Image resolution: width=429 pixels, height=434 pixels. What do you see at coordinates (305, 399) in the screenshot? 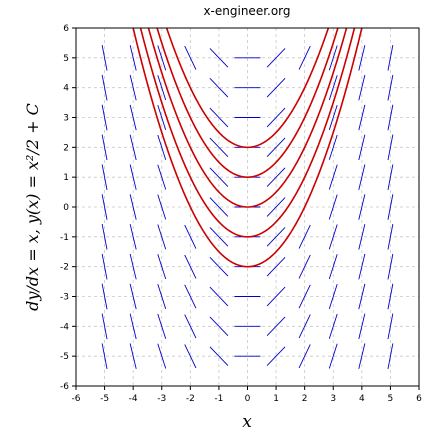
I see `x-tick-label: 2` at bounding box center [305, 399].